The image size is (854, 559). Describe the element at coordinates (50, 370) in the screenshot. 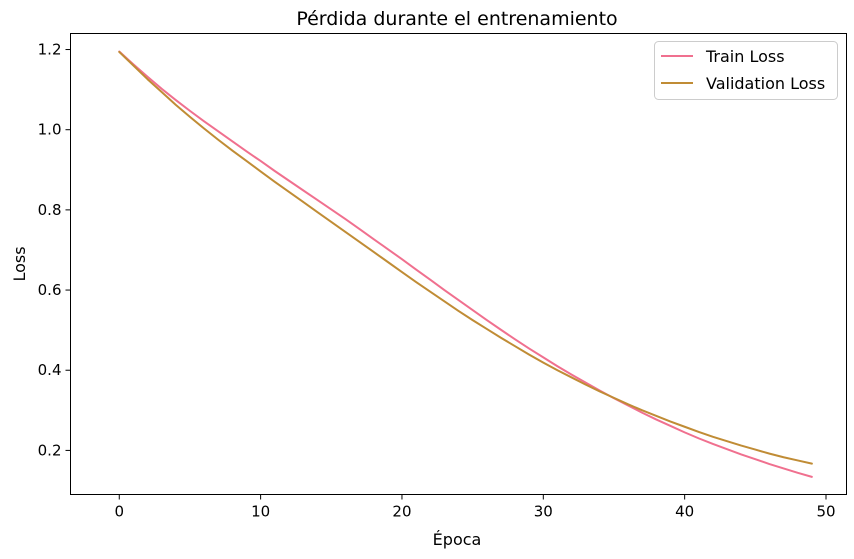

I see `y-tick-label: 0.4` at that location.